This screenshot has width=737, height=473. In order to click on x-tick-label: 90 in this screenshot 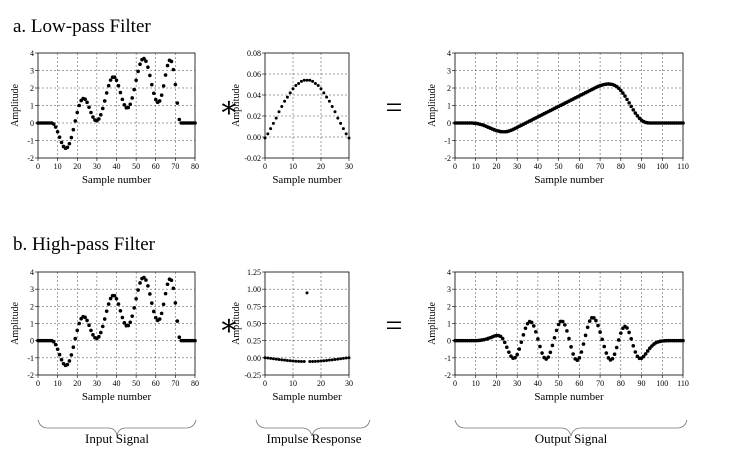, I will do `click(642, 383)`.